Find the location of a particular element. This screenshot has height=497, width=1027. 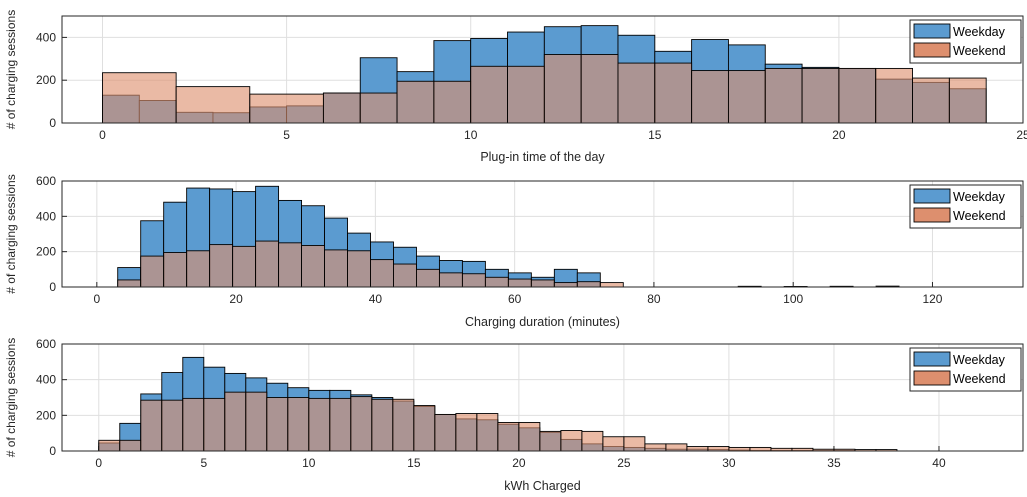

series-weekend is located at coordinates (544, 89).